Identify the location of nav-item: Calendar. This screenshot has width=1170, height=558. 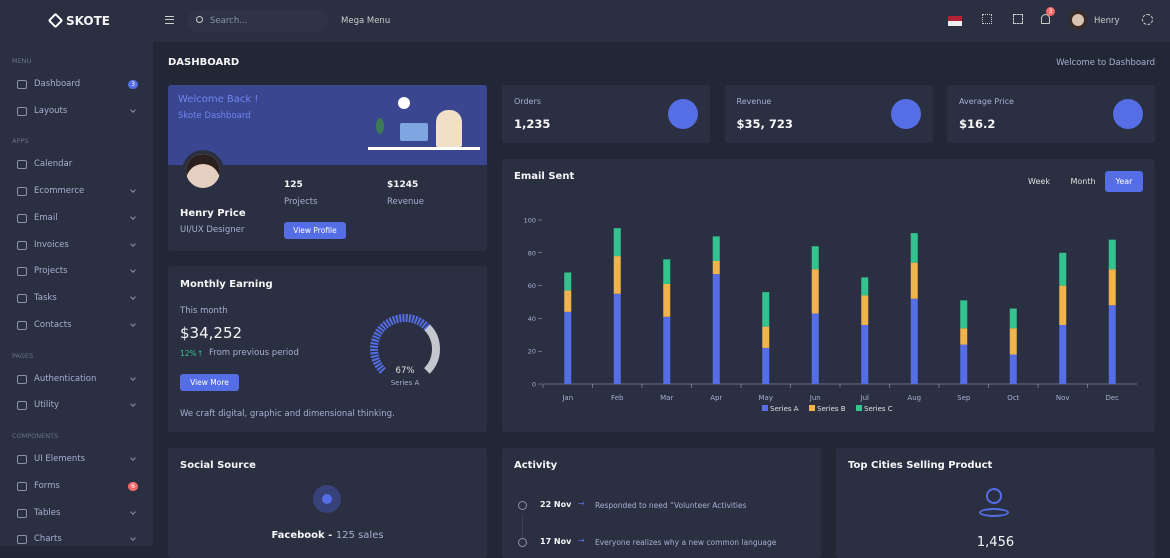
(76, 165).